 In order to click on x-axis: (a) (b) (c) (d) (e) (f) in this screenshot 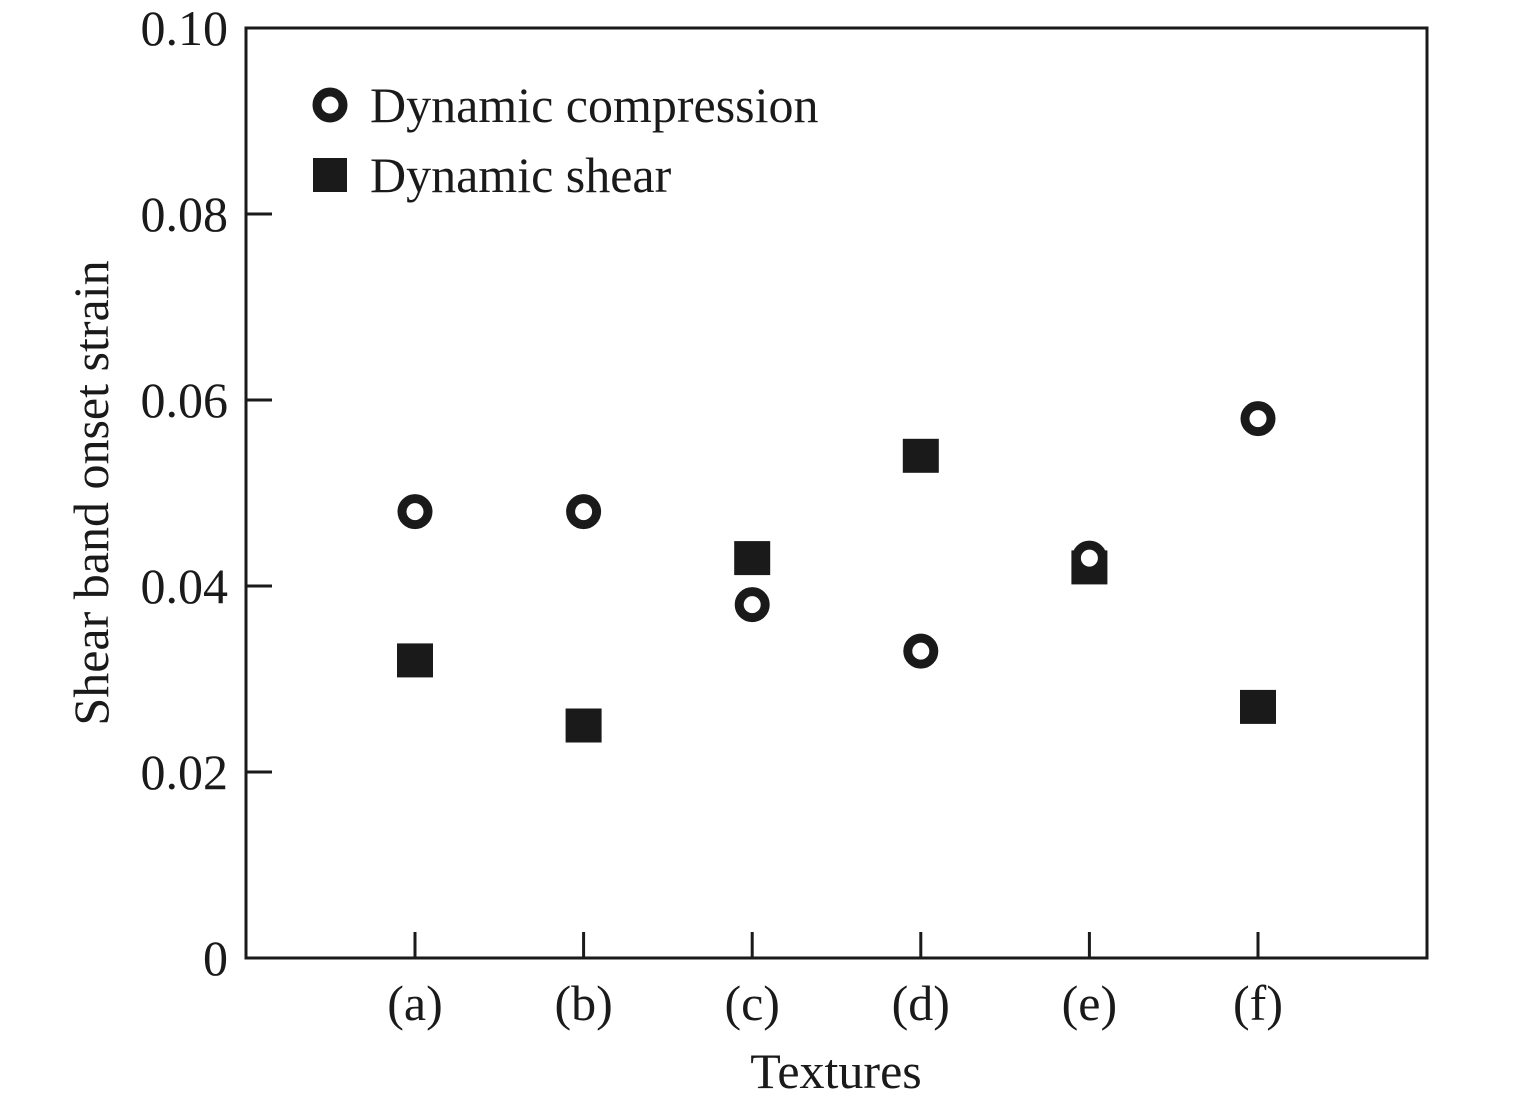, I will do `click(835, 981)`.